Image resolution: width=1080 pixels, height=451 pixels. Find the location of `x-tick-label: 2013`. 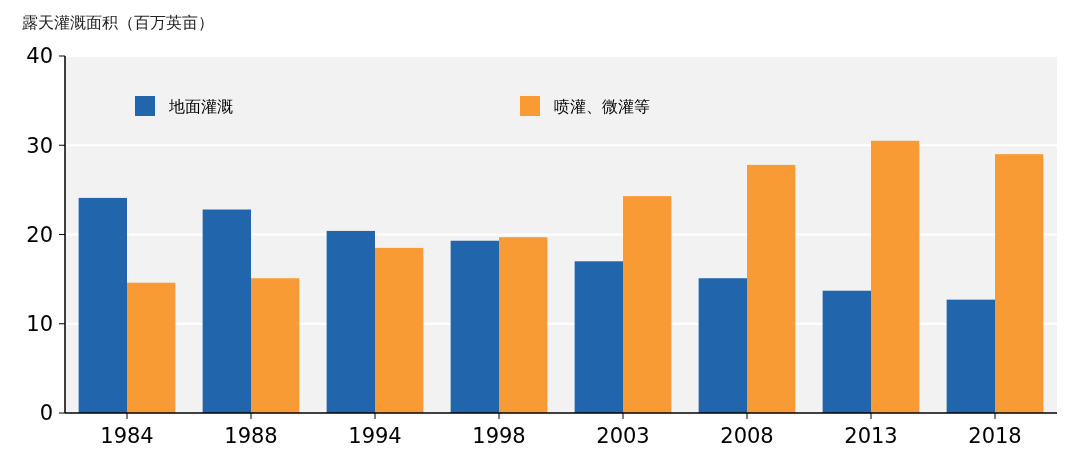

x-tick-label: 2013 is located at coordinates (871, 436).